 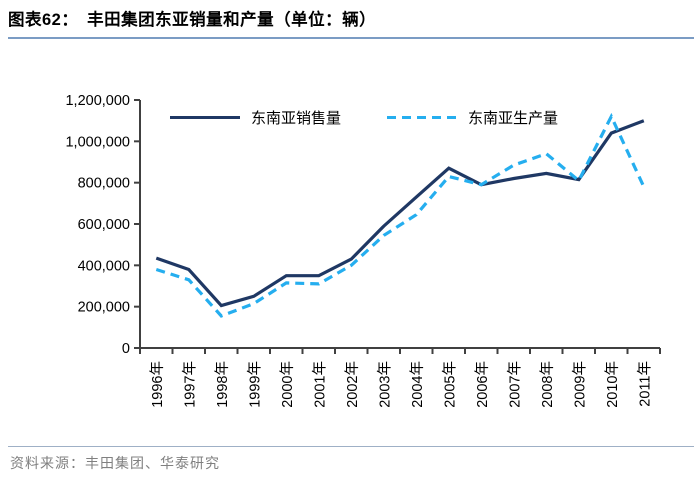 I want to click on x-axis-label: 2001年, so click(x=319, y=384).